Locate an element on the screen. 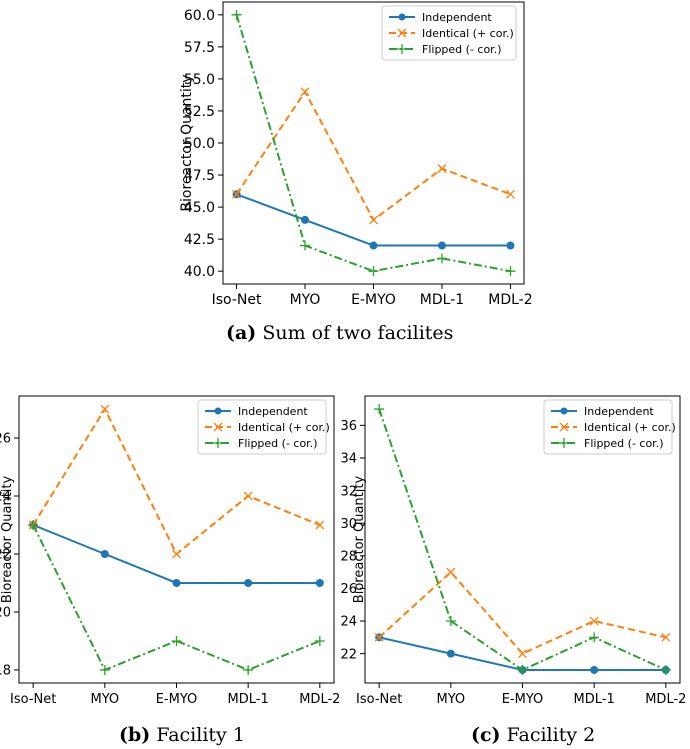  y-tick-label: 60.0 is located at coordinates (199, 16).